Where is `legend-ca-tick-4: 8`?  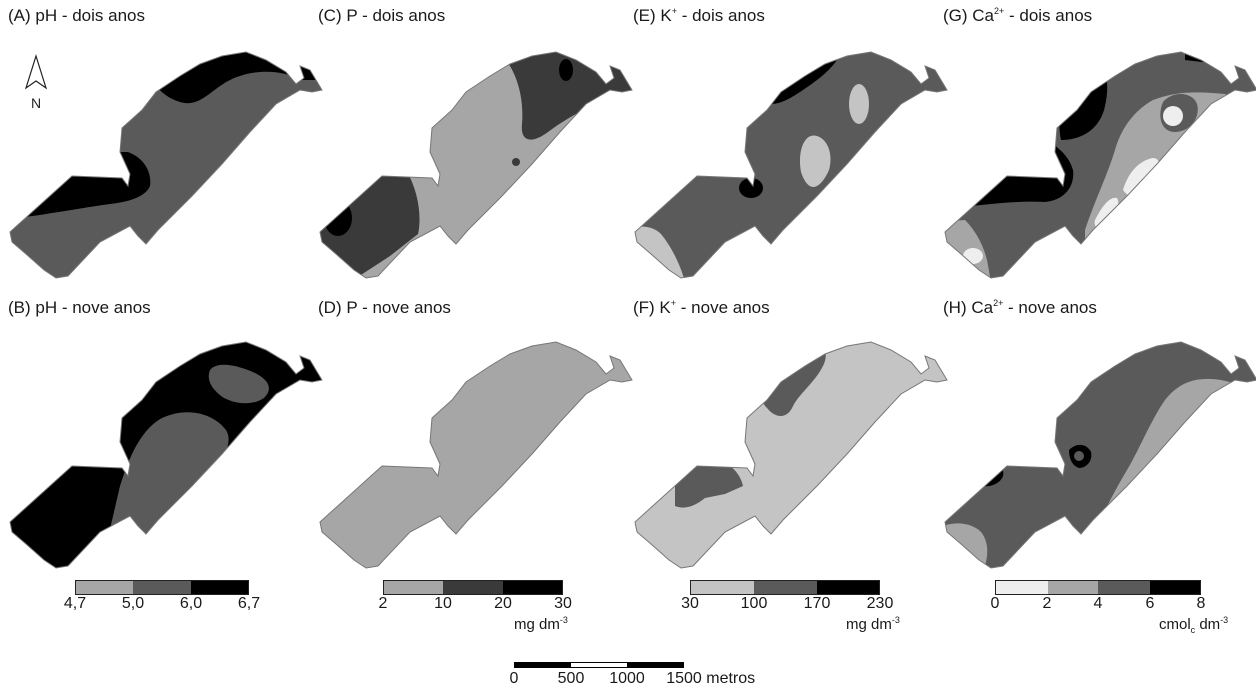
legend-ca-tick-4: 8 is located at coordinates (1201, 603).